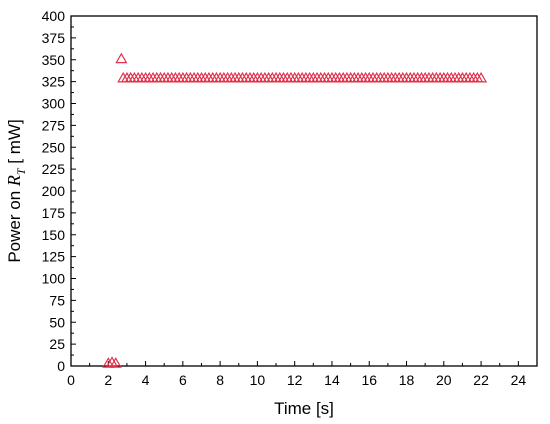  Describe the element at coordinates (220, 380) in the screenshot. I see `x-tick-label: 8` at that location.